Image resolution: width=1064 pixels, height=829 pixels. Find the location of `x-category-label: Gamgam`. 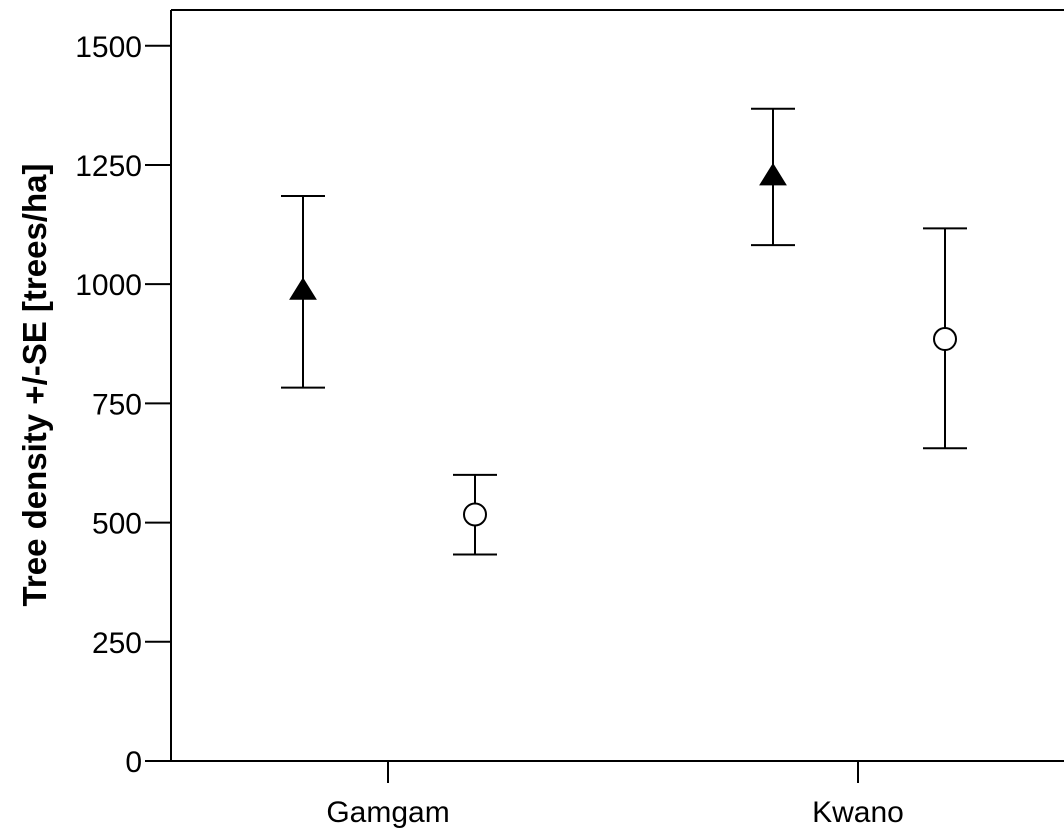

x-category-label: Gamgam is located at coordinates (387, 812).